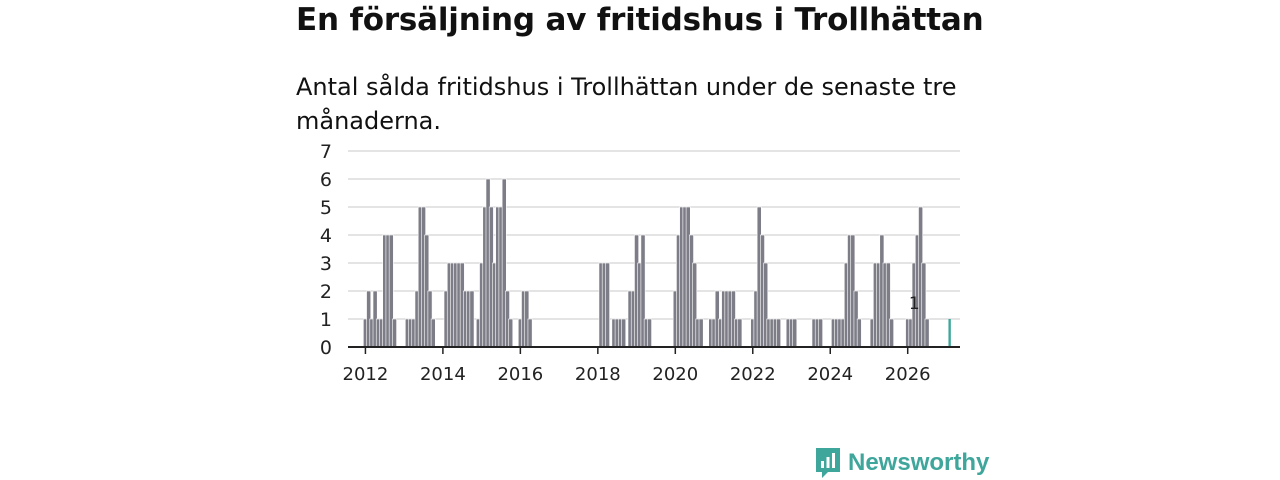  I want to click on y-tick-label: 1, so click(326, 320).